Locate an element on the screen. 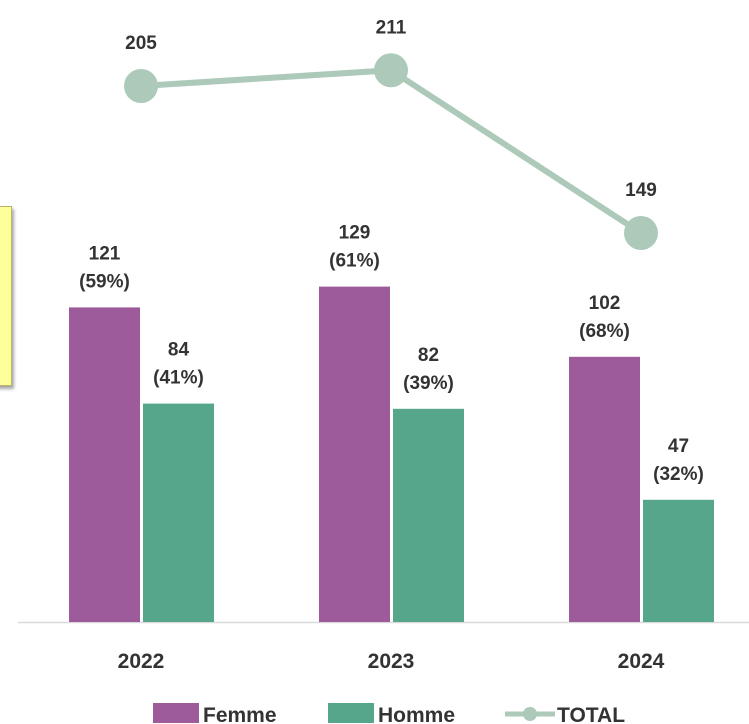 The width and height of the screenshot is (749, 724). bar-homme-2023 is located at coordinates (428, 515).